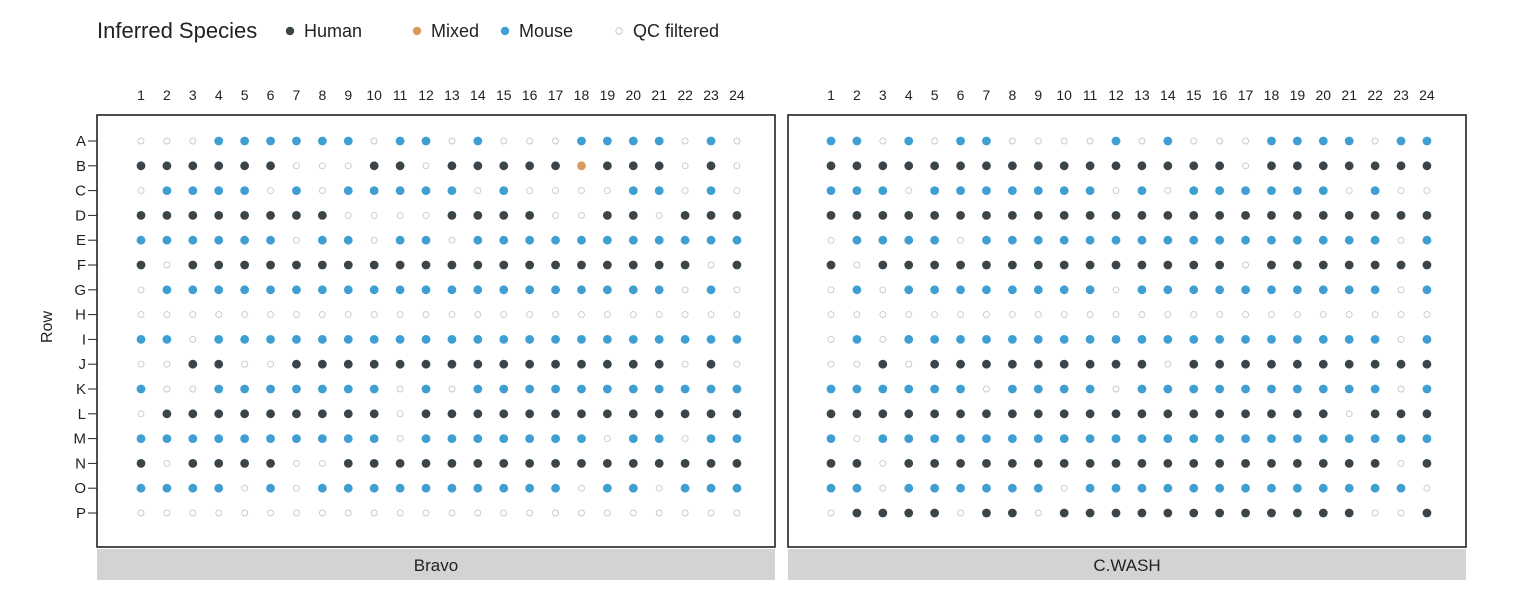  What do you see at coordinates (141, 95) in the screenshot?
I see `column-tick-label: 1` at bounding box center [141, 95].